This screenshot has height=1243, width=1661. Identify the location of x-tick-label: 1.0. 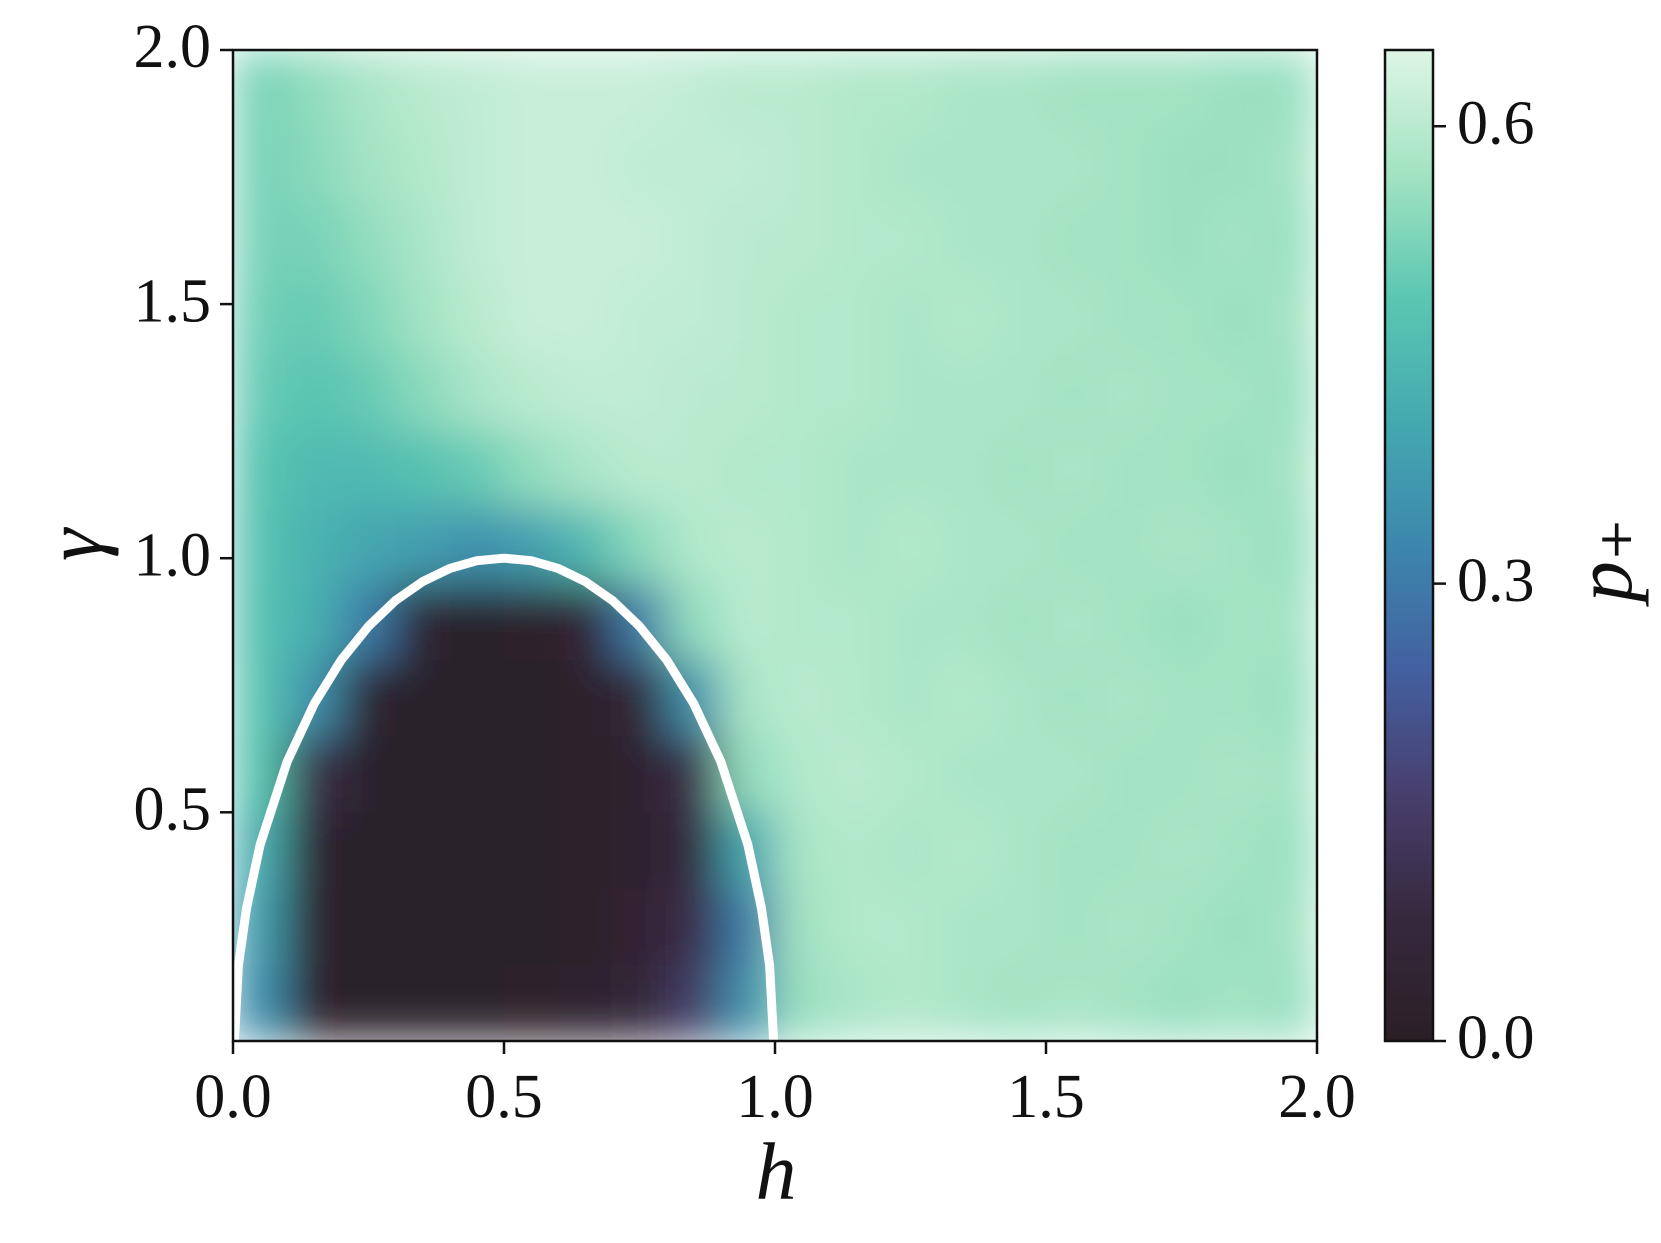
(775, 1097).